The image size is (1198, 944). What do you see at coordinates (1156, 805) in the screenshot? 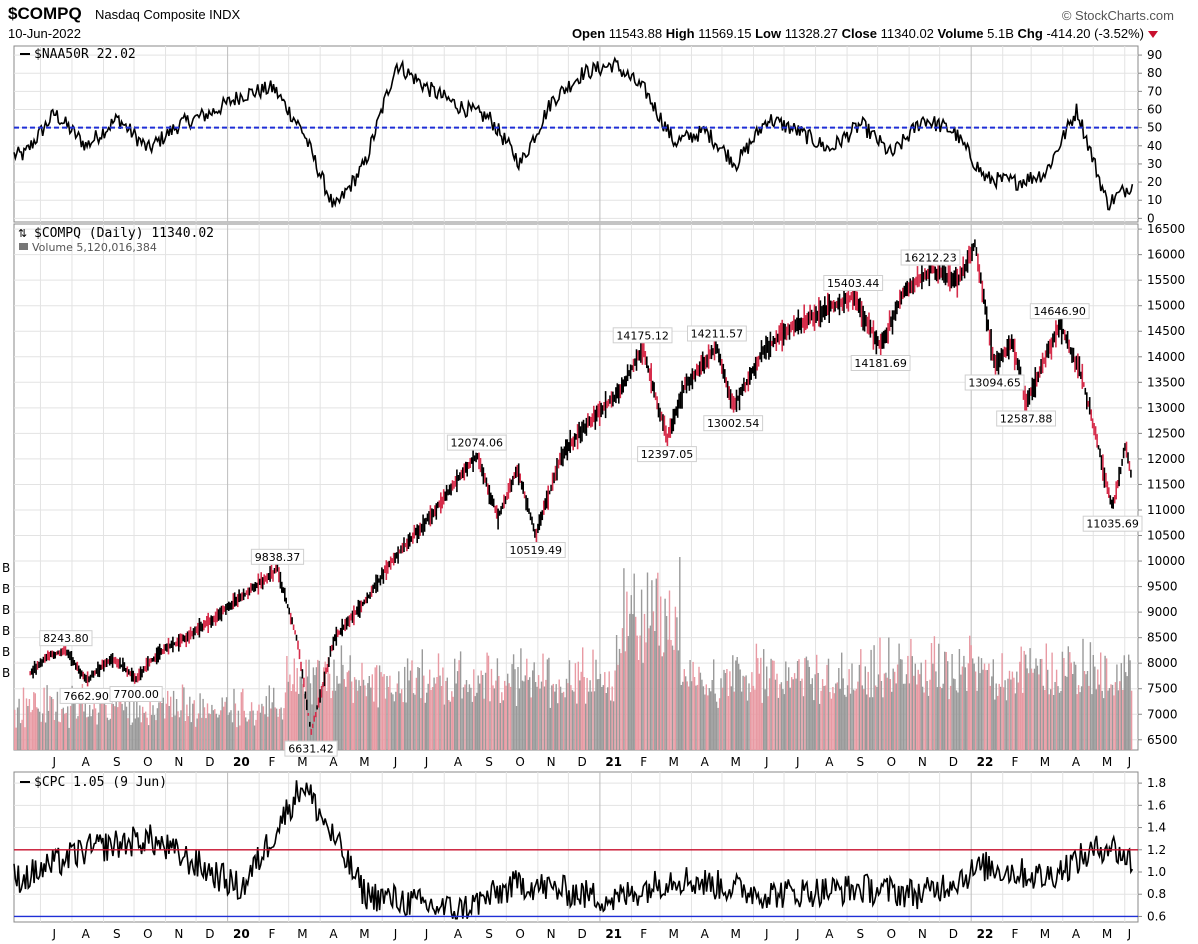
I see `y-tick-label: 1.6` at bounding box center [1156, 805].